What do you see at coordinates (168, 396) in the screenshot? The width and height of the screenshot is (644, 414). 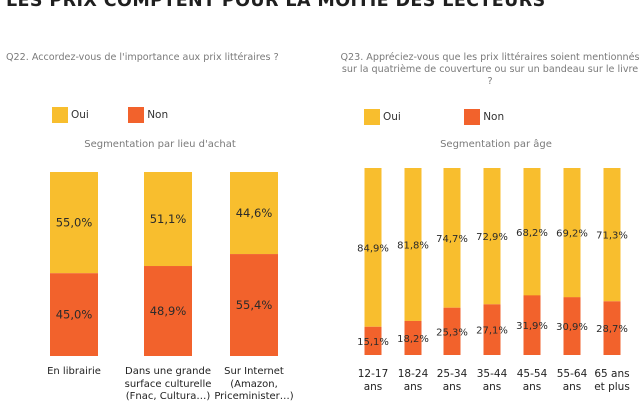 I see `category-label-line: (Fnac, Cultura…)` at bounding box center [168, 396].